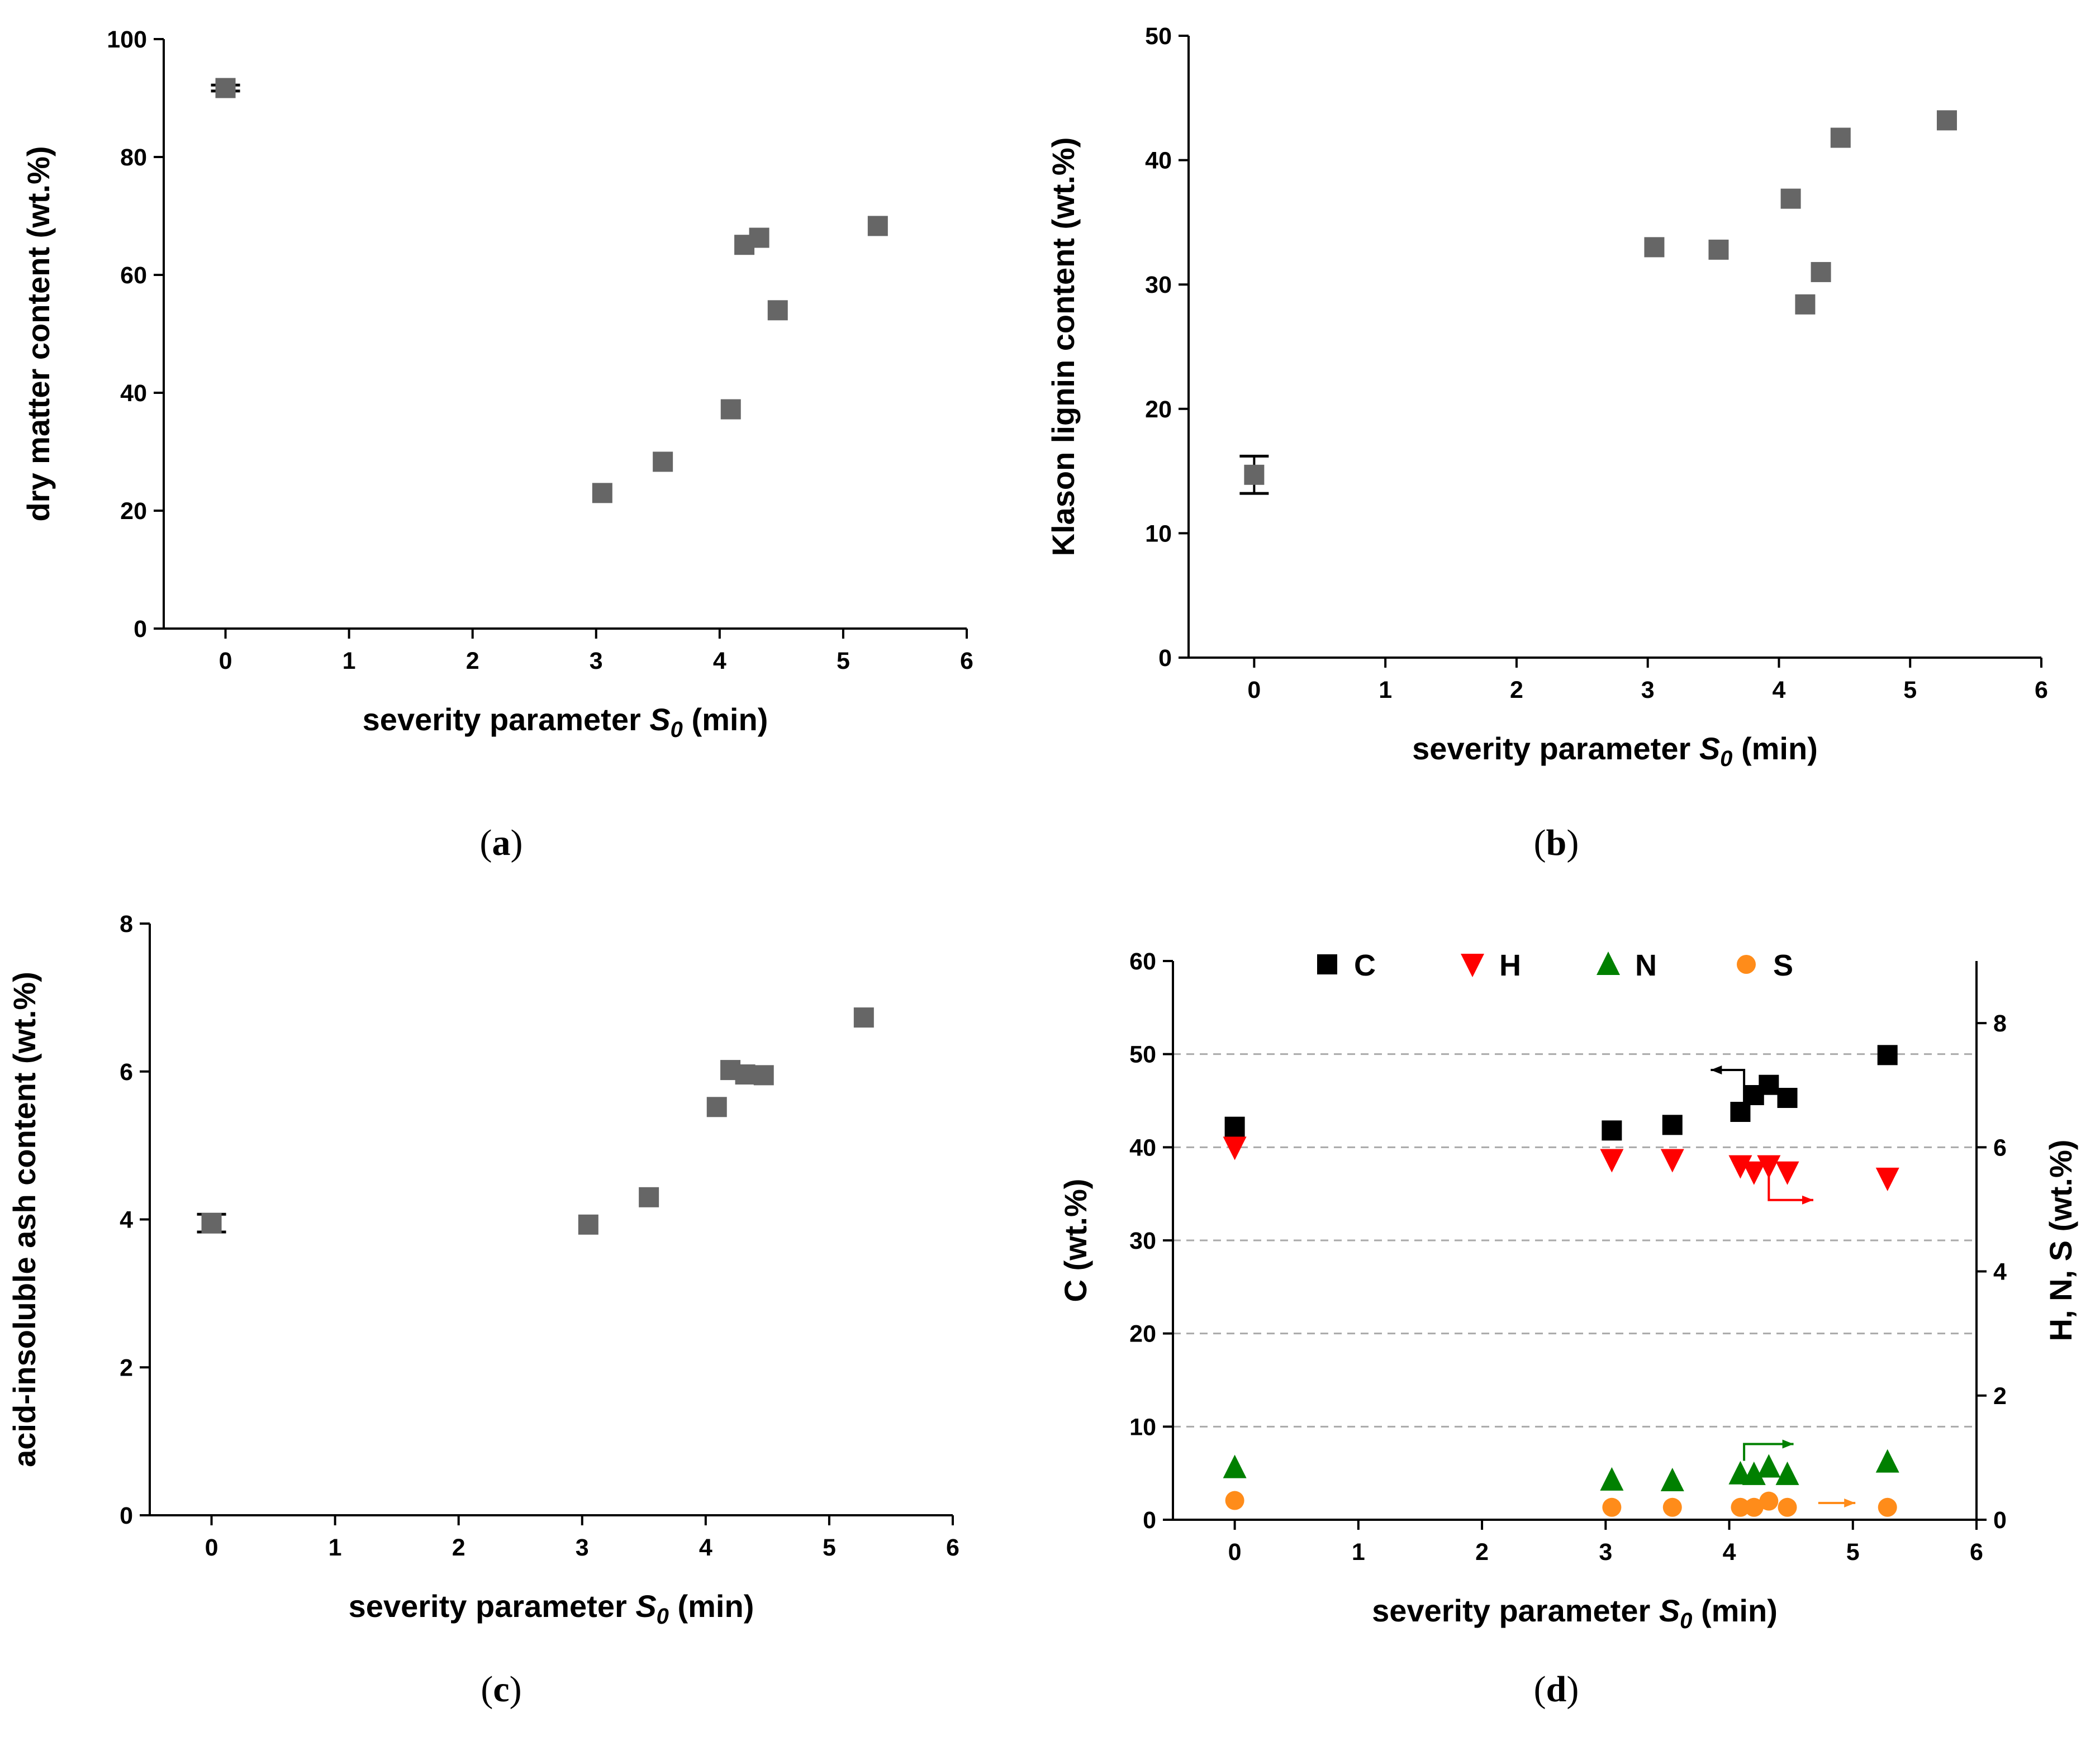  What do you see at coordinates (1768, 1452) in the screenshot?
I see `arrow-n-right-axis` at bounding box center [1768, 1452].